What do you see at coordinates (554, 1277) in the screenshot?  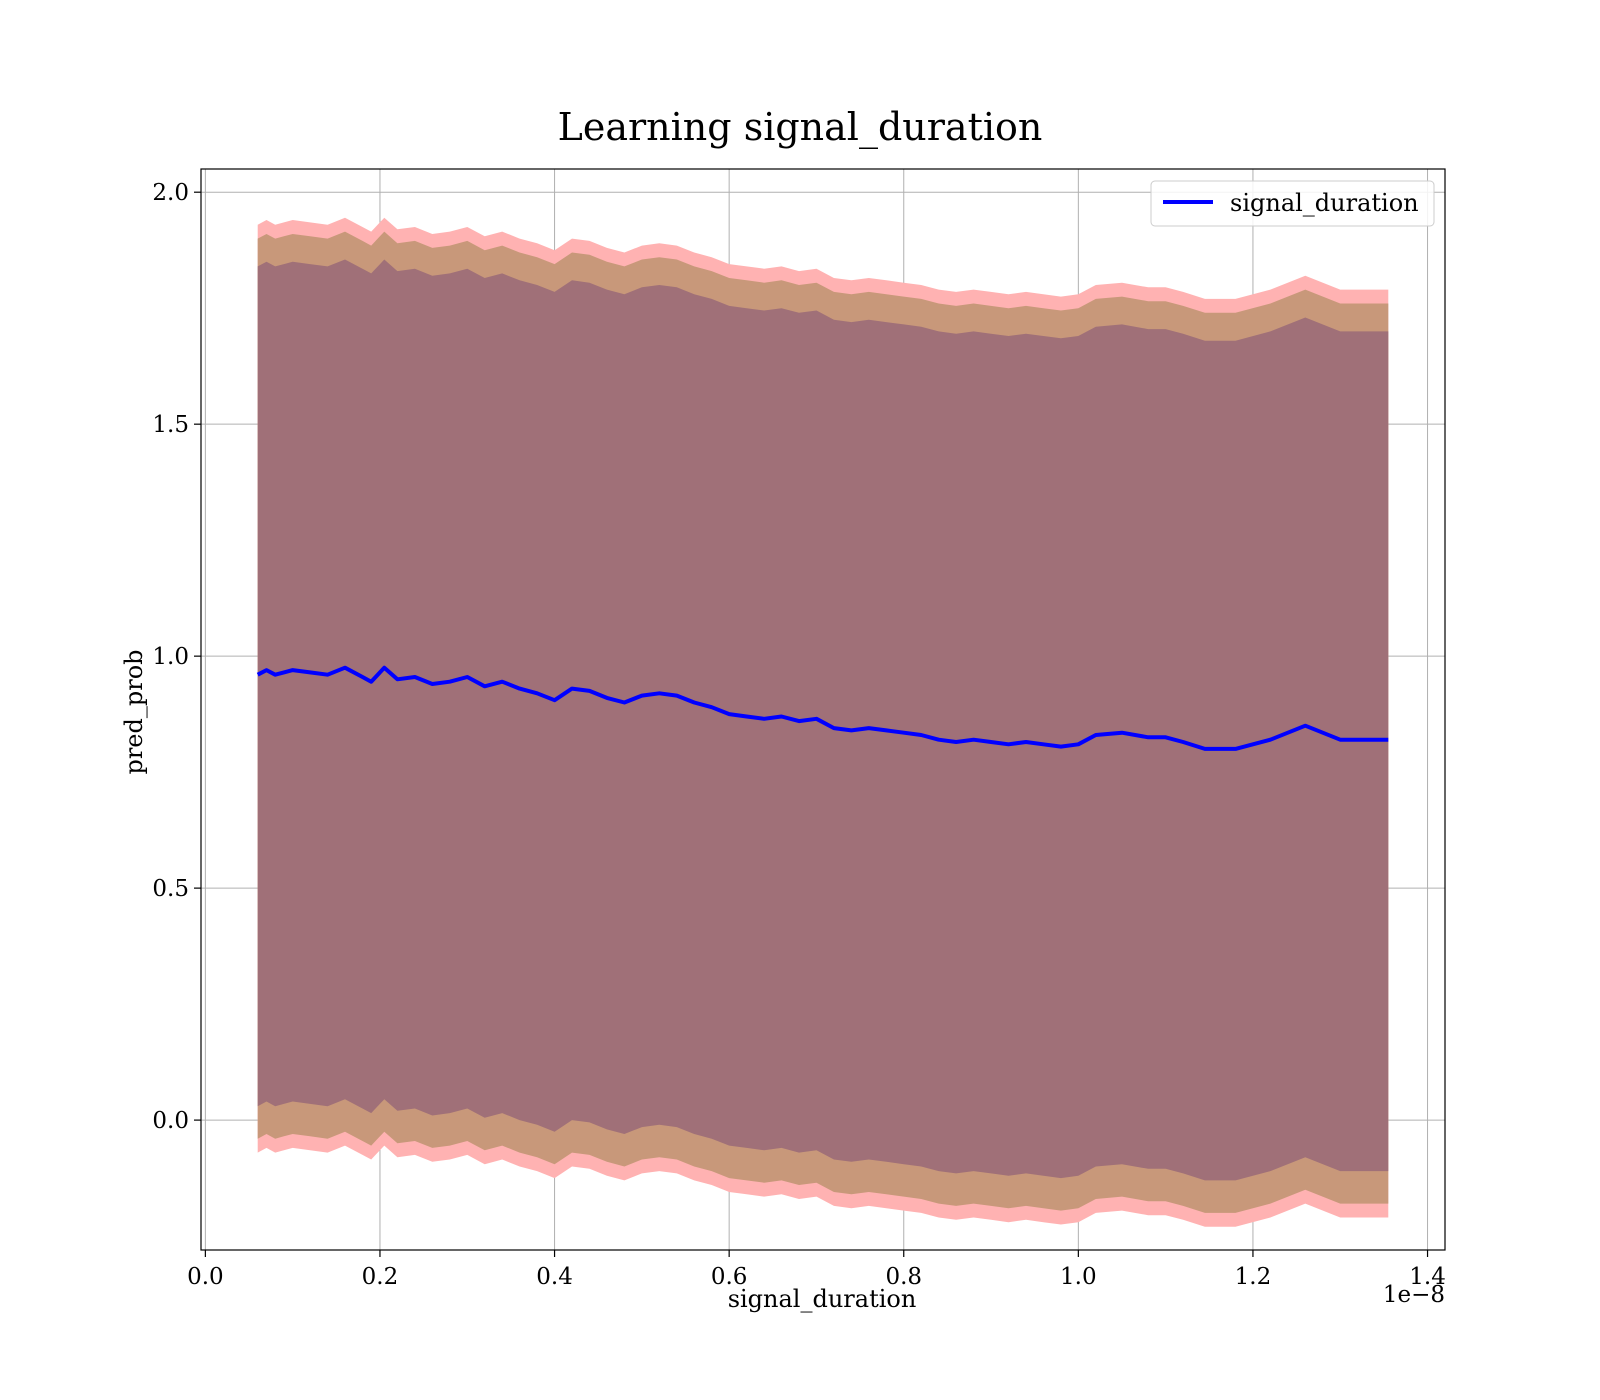 I see `x-tick-label: 0.4` at bounding box center [554, 1277].